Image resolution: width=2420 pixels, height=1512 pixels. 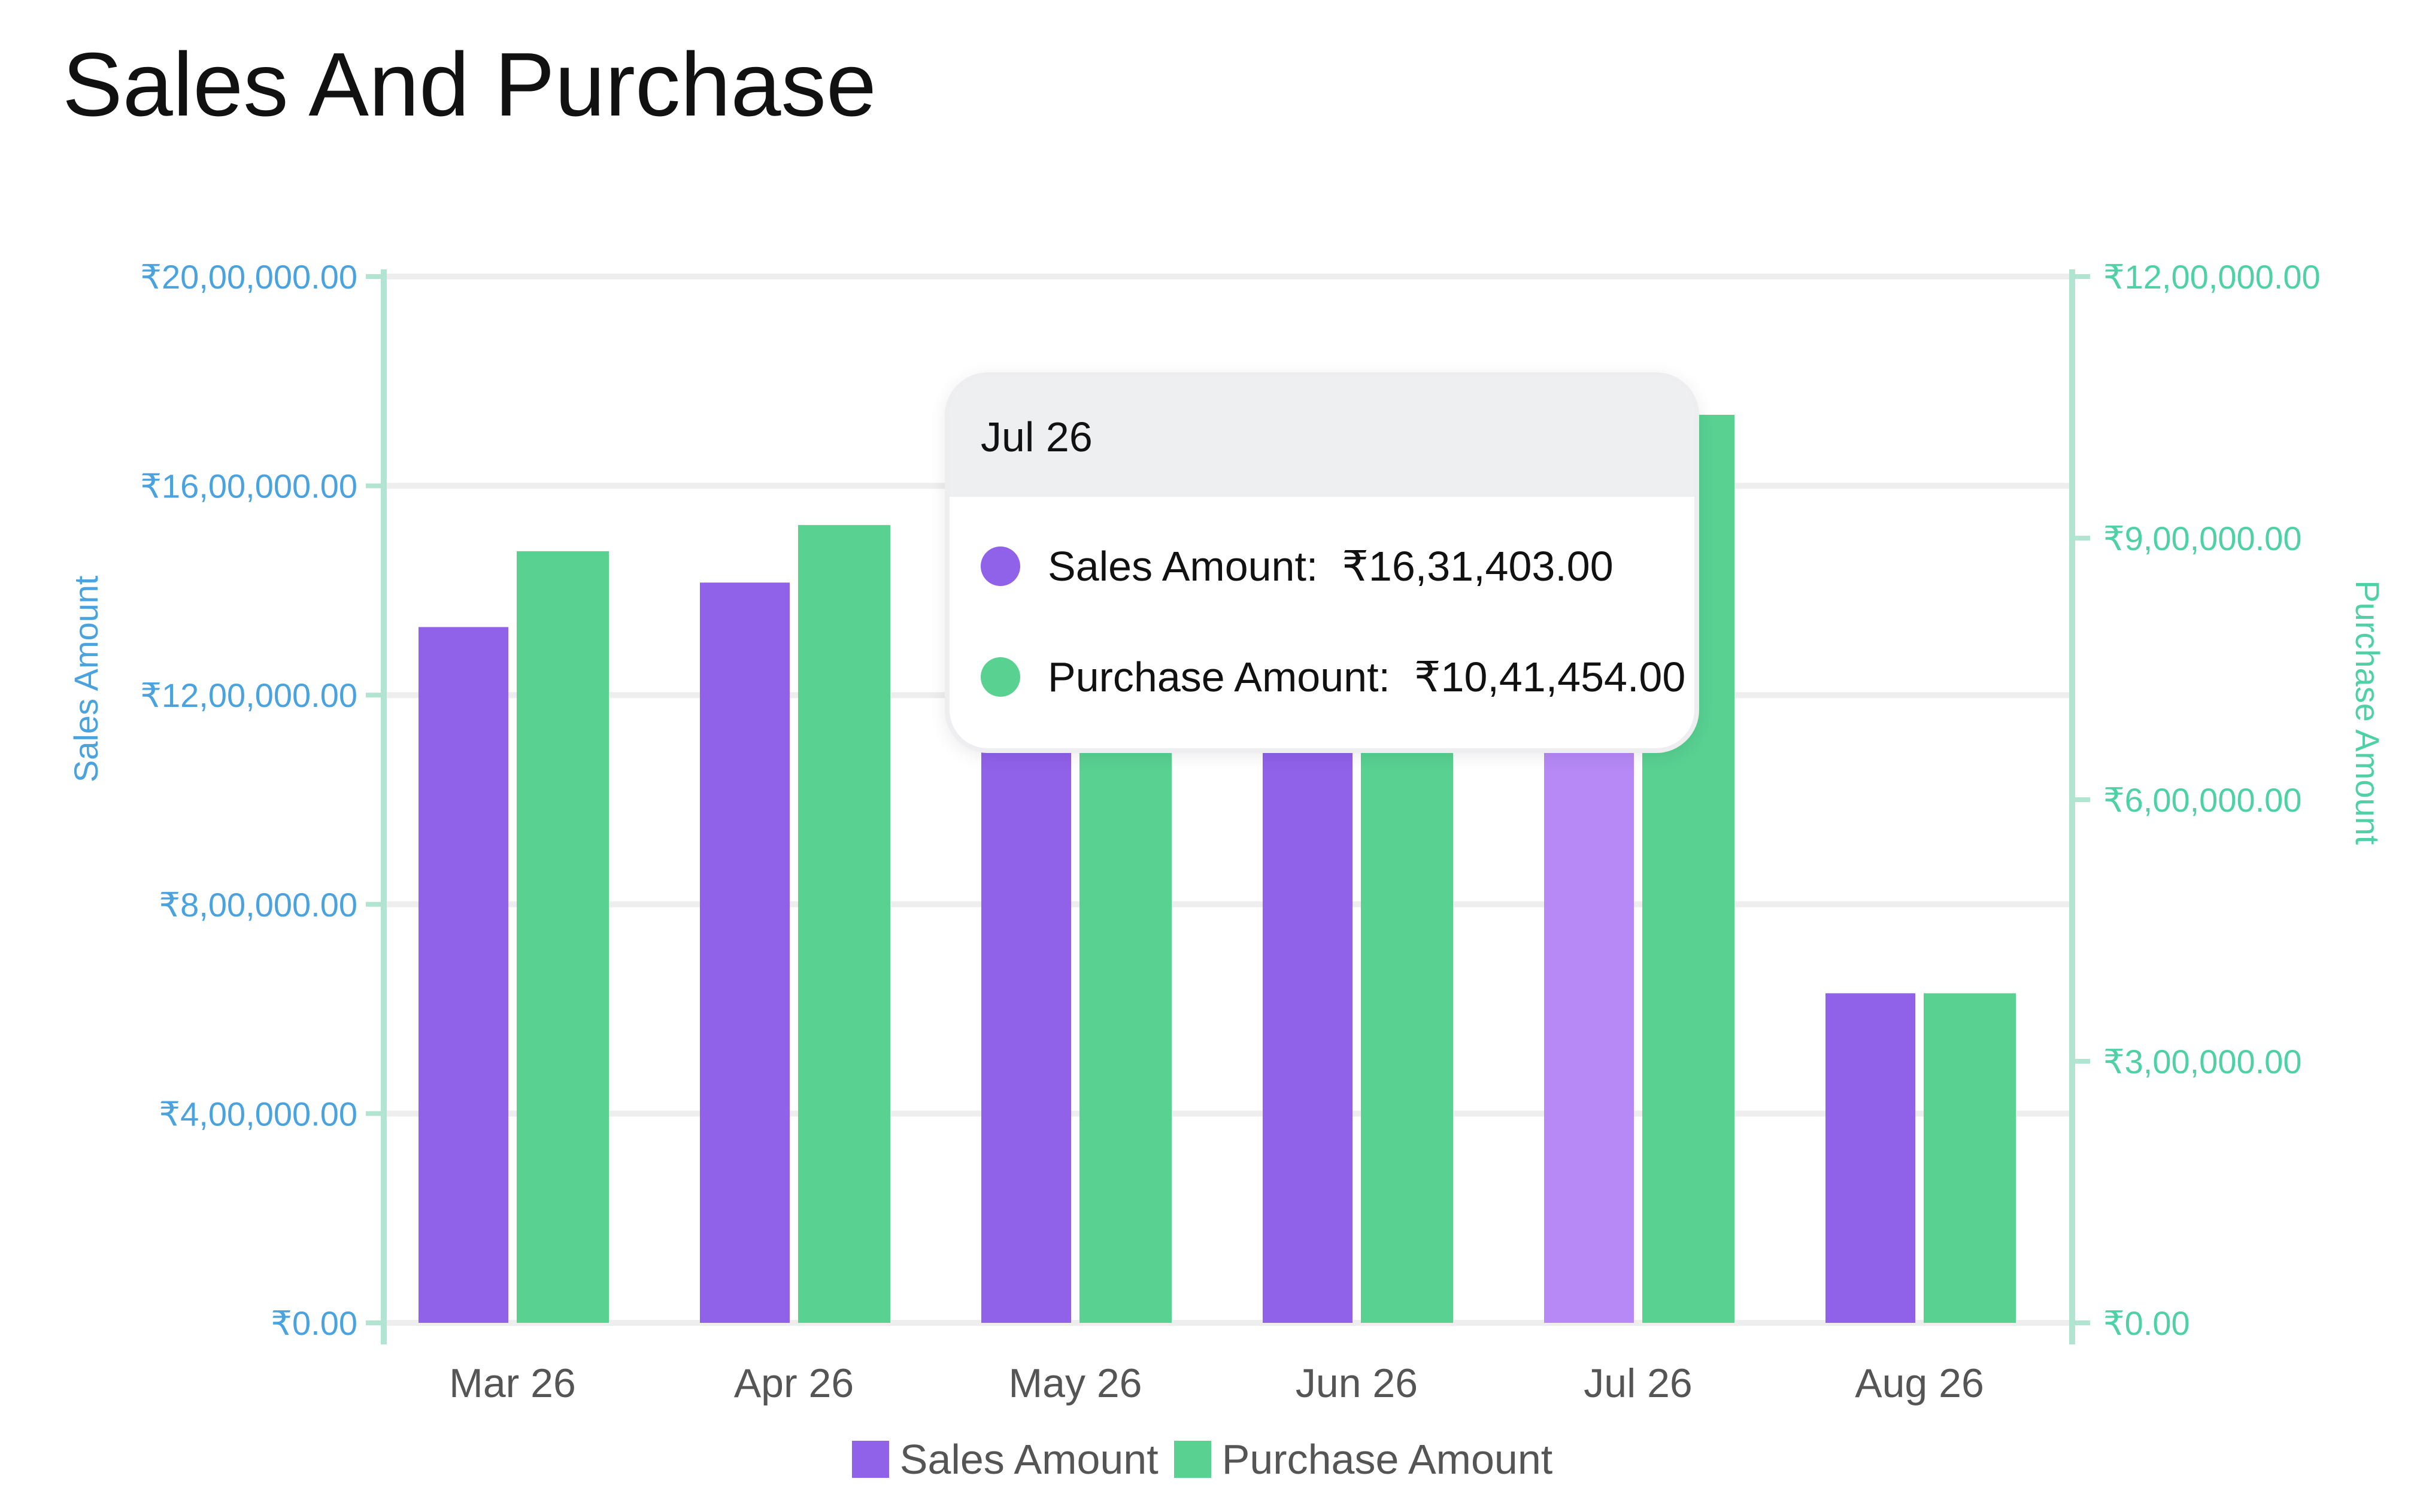 What do you see at coordinates (1219, 677) in the screenshot?
I see `tooltip-purchase-label: Purchase Amount:` at bounding box center [1219, 677].